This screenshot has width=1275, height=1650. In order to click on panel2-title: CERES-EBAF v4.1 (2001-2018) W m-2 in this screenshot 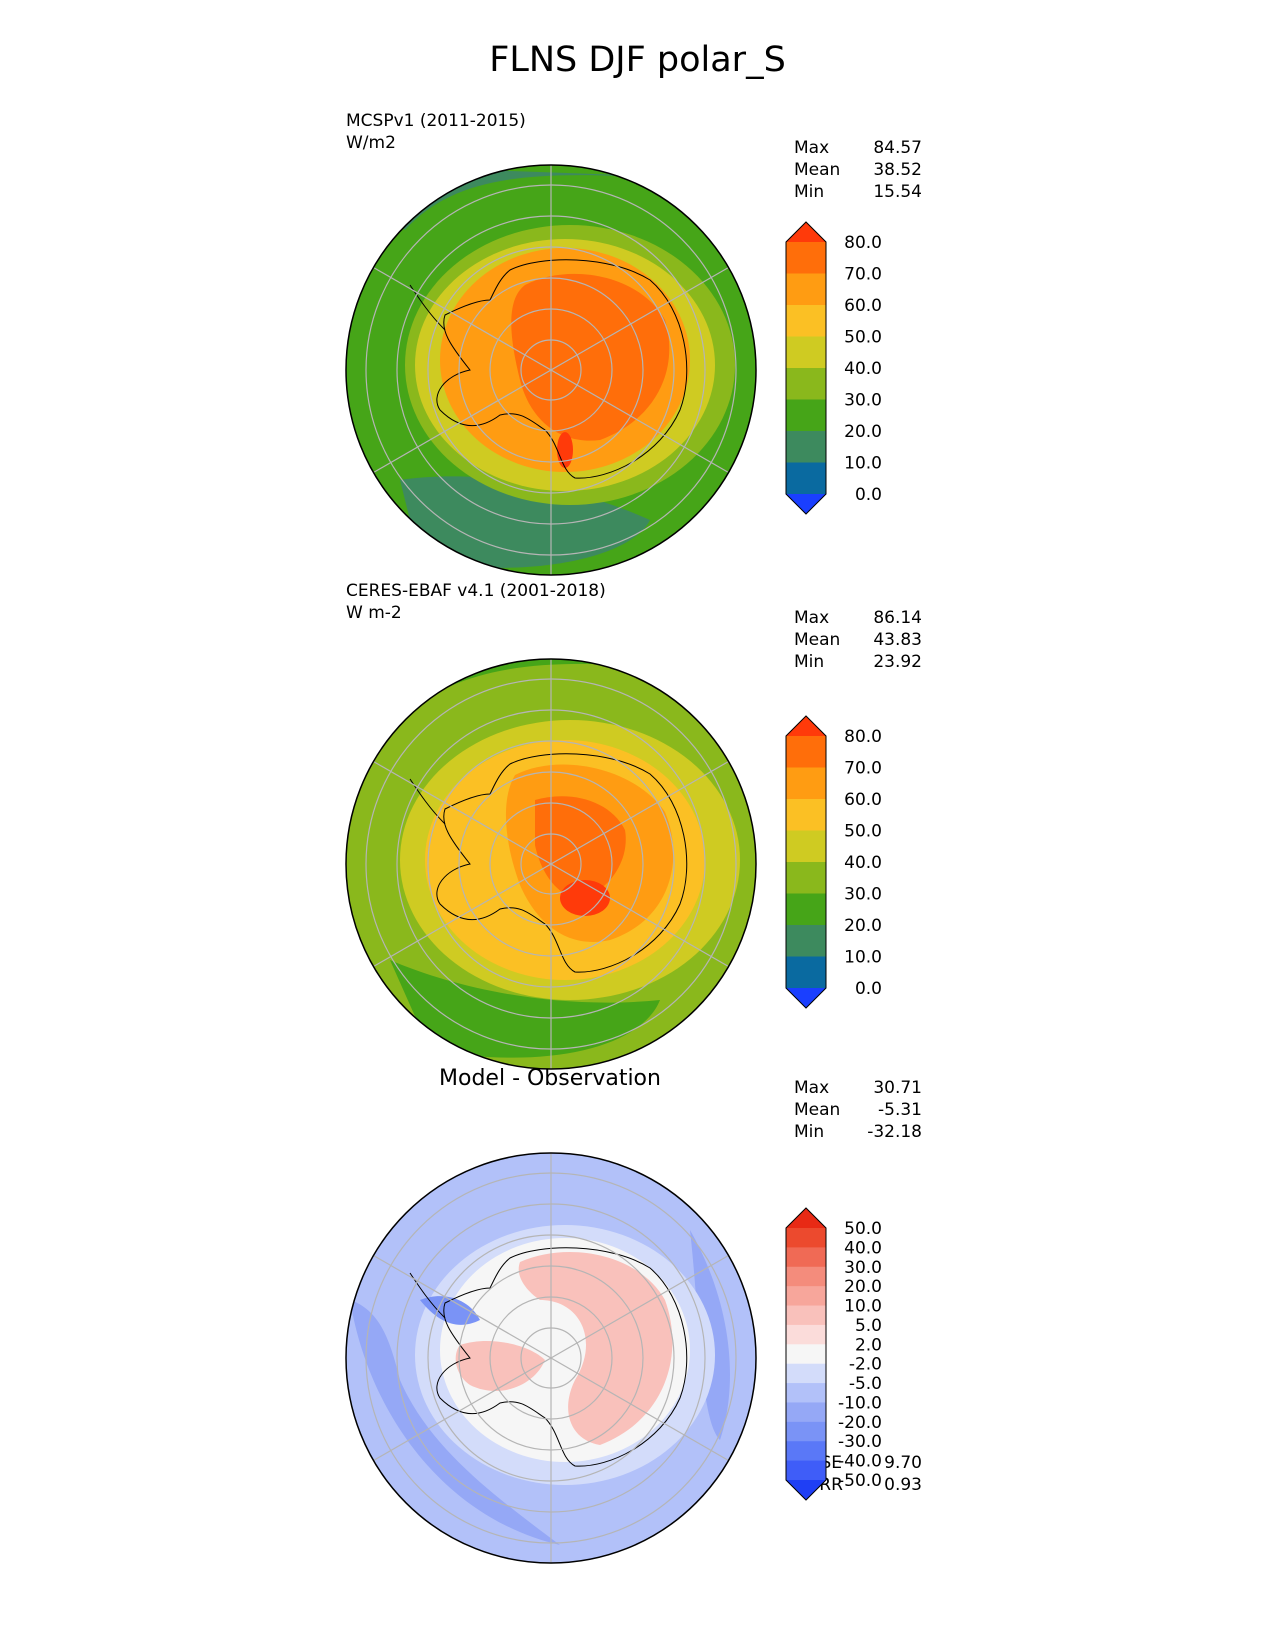, I will do `click(476, 602)`.